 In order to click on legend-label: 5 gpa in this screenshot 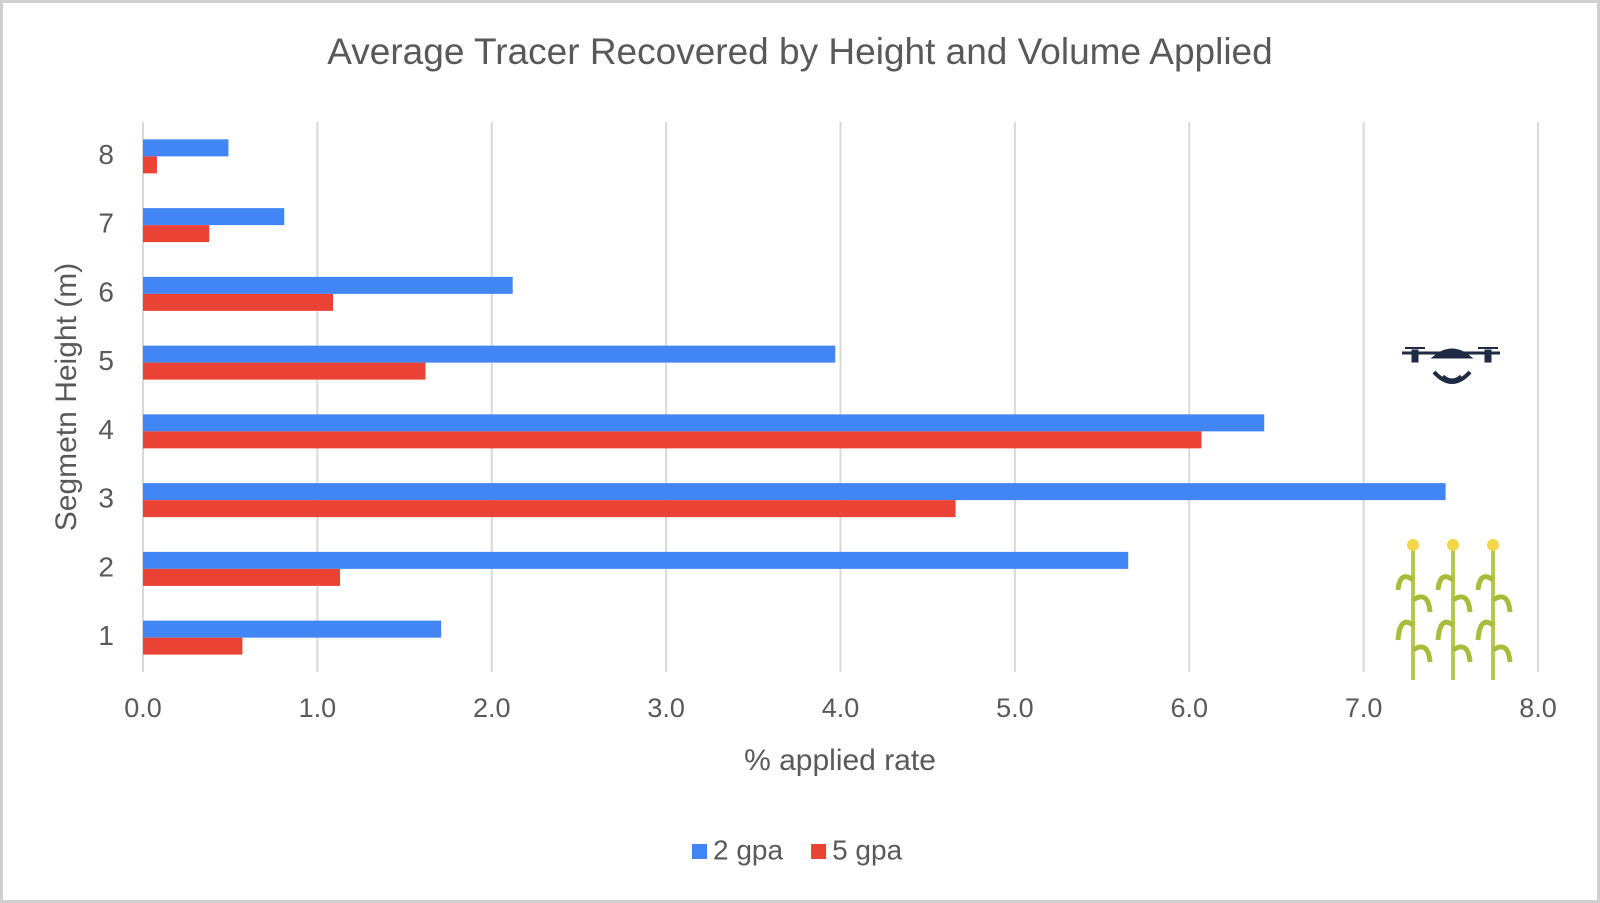, I will do `click(867, 849)`.